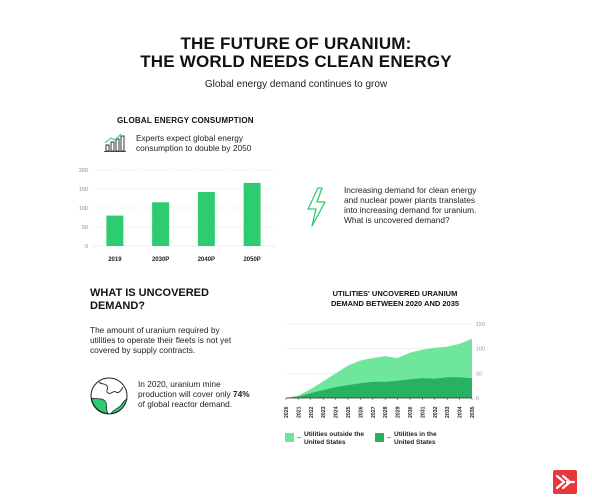 The image size is (592, 502). I want to click on area-x-tick-label: 2027, so click(374, 412).